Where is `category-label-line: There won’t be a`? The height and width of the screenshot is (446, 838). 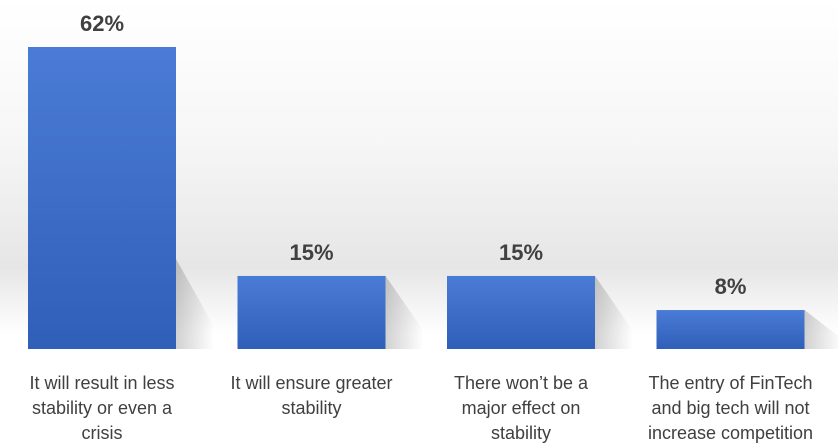 category-label-line: There won’t be a is located at coordinates (521, 383).